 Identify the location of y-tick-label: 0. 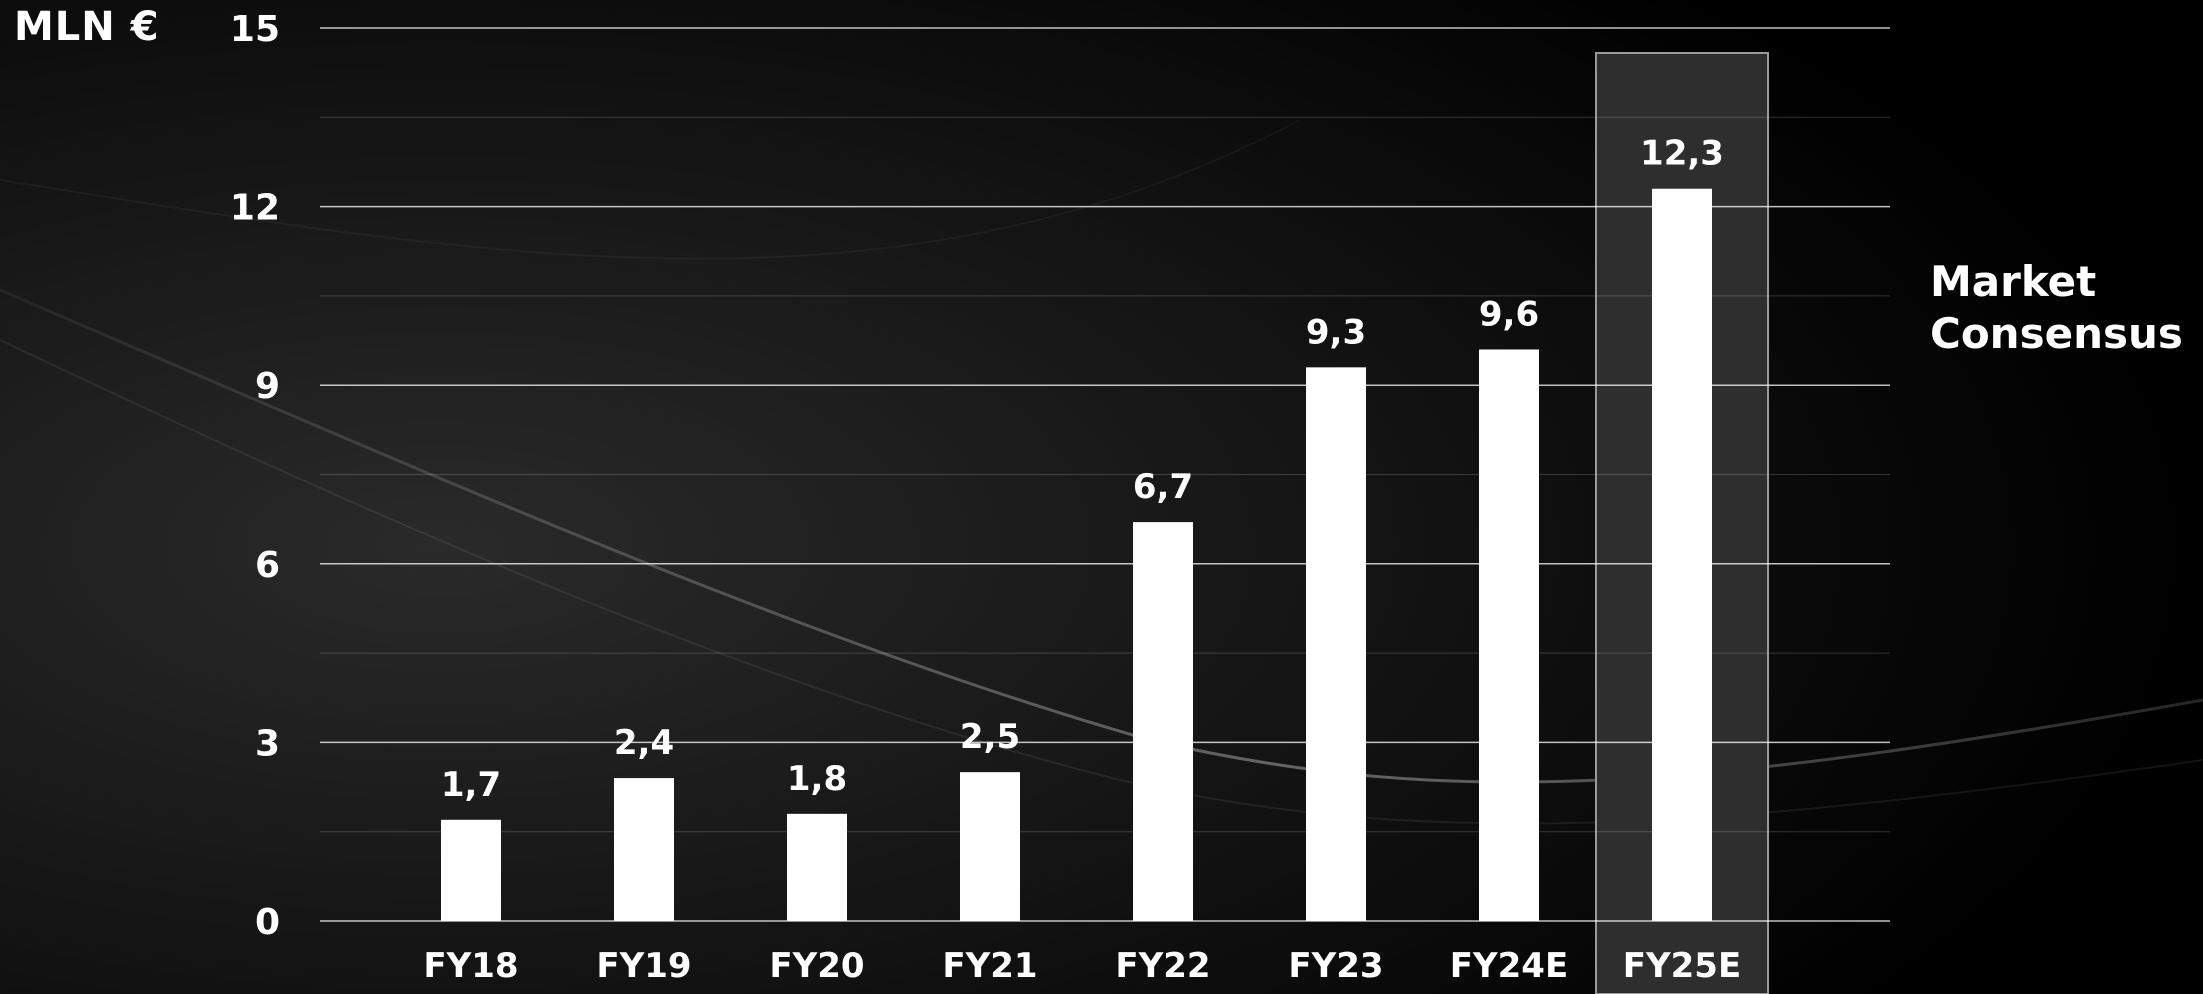
(267, 922).